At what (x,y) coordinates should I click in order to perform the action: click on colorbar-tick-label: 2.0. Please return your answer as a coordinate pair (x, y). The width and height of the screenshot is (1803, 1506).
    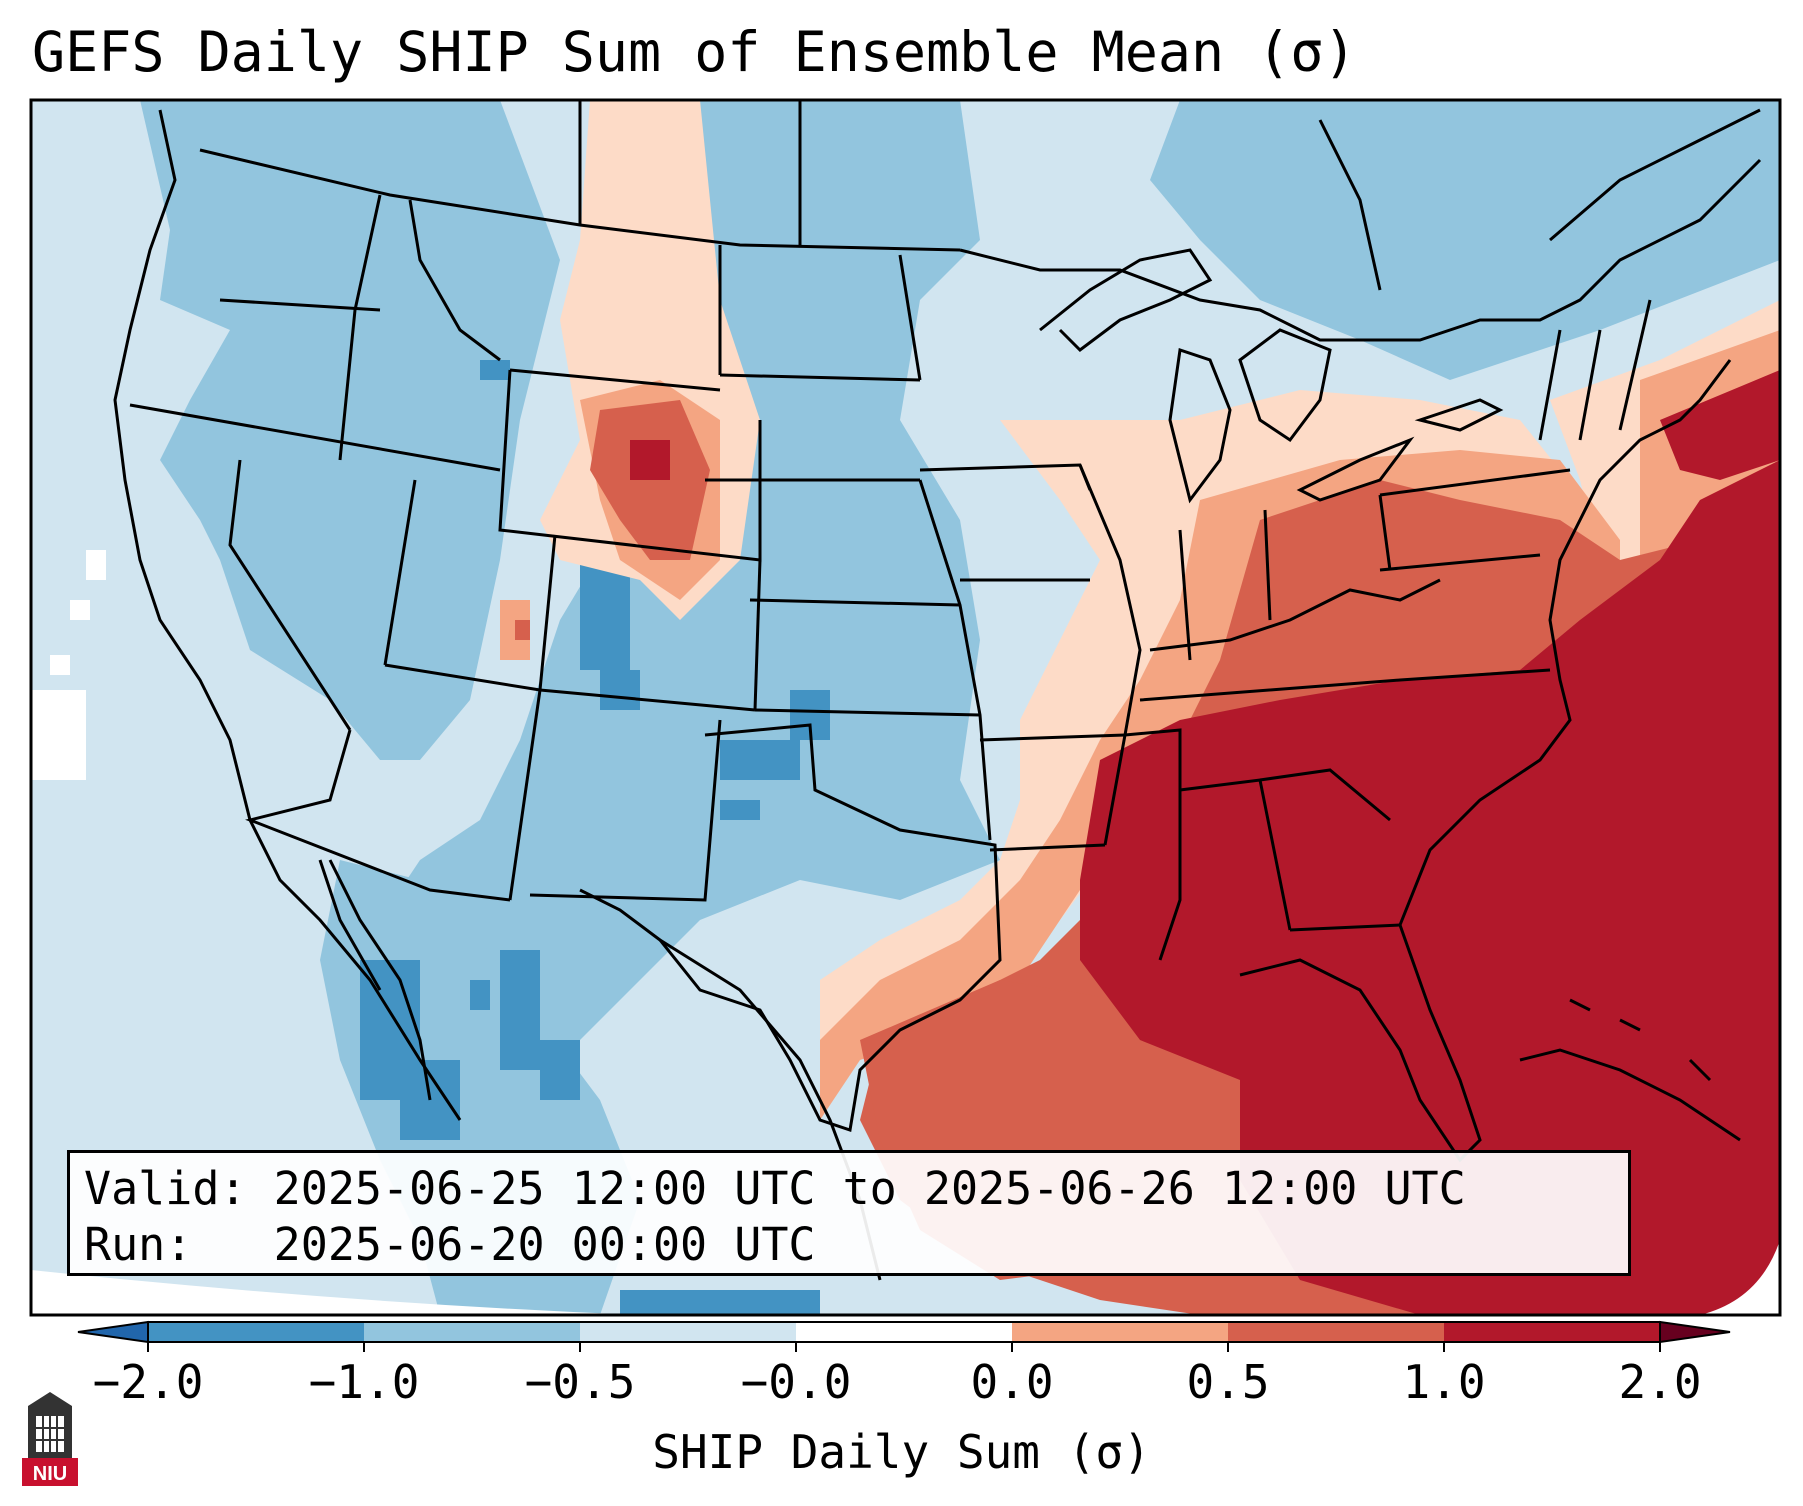
    Looking at the image, I should click on (1659, 1382).